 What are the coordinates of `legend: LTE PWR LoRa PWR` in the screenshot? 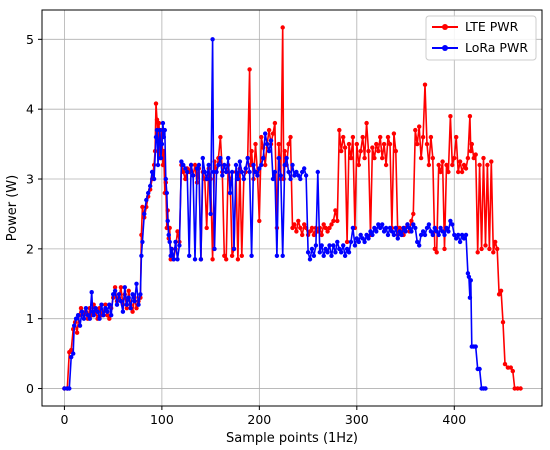 It's located at (481, 38).